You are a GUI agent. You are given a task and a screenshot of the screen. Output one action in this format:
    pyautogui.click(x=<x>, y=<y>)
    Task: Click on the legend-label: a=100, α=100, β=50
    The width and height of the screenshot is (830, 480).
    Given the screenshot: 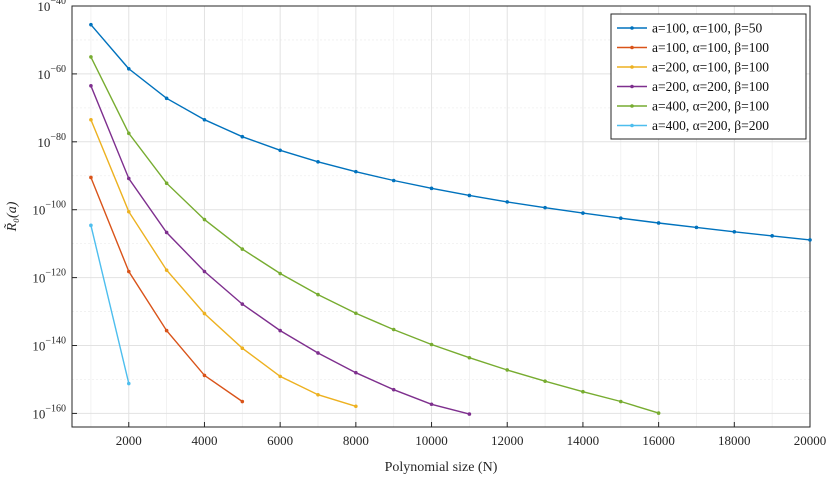 What is the action you would take?
    pyautogui.click(x=707, y=28)
    